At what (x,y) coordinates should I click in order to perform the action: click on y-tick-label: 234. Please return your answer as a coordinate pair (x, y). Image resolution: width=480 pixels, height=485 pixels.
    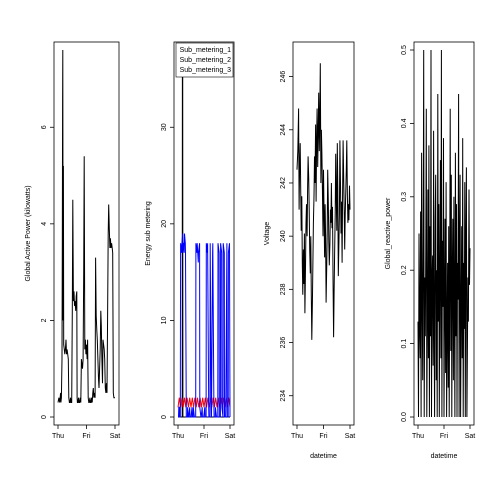
    Looking at the image, I should click on (283, 396).